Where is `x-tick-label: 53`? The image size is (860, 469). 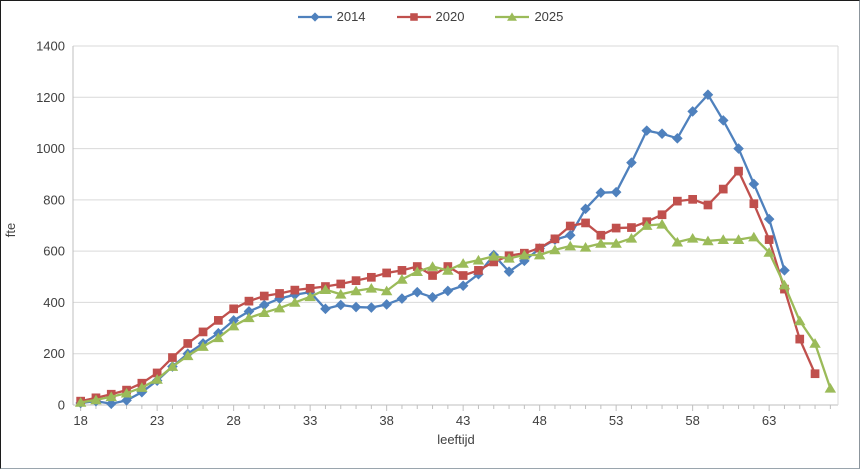
x-tick-label: 53 is located at coordinates (616, 420).